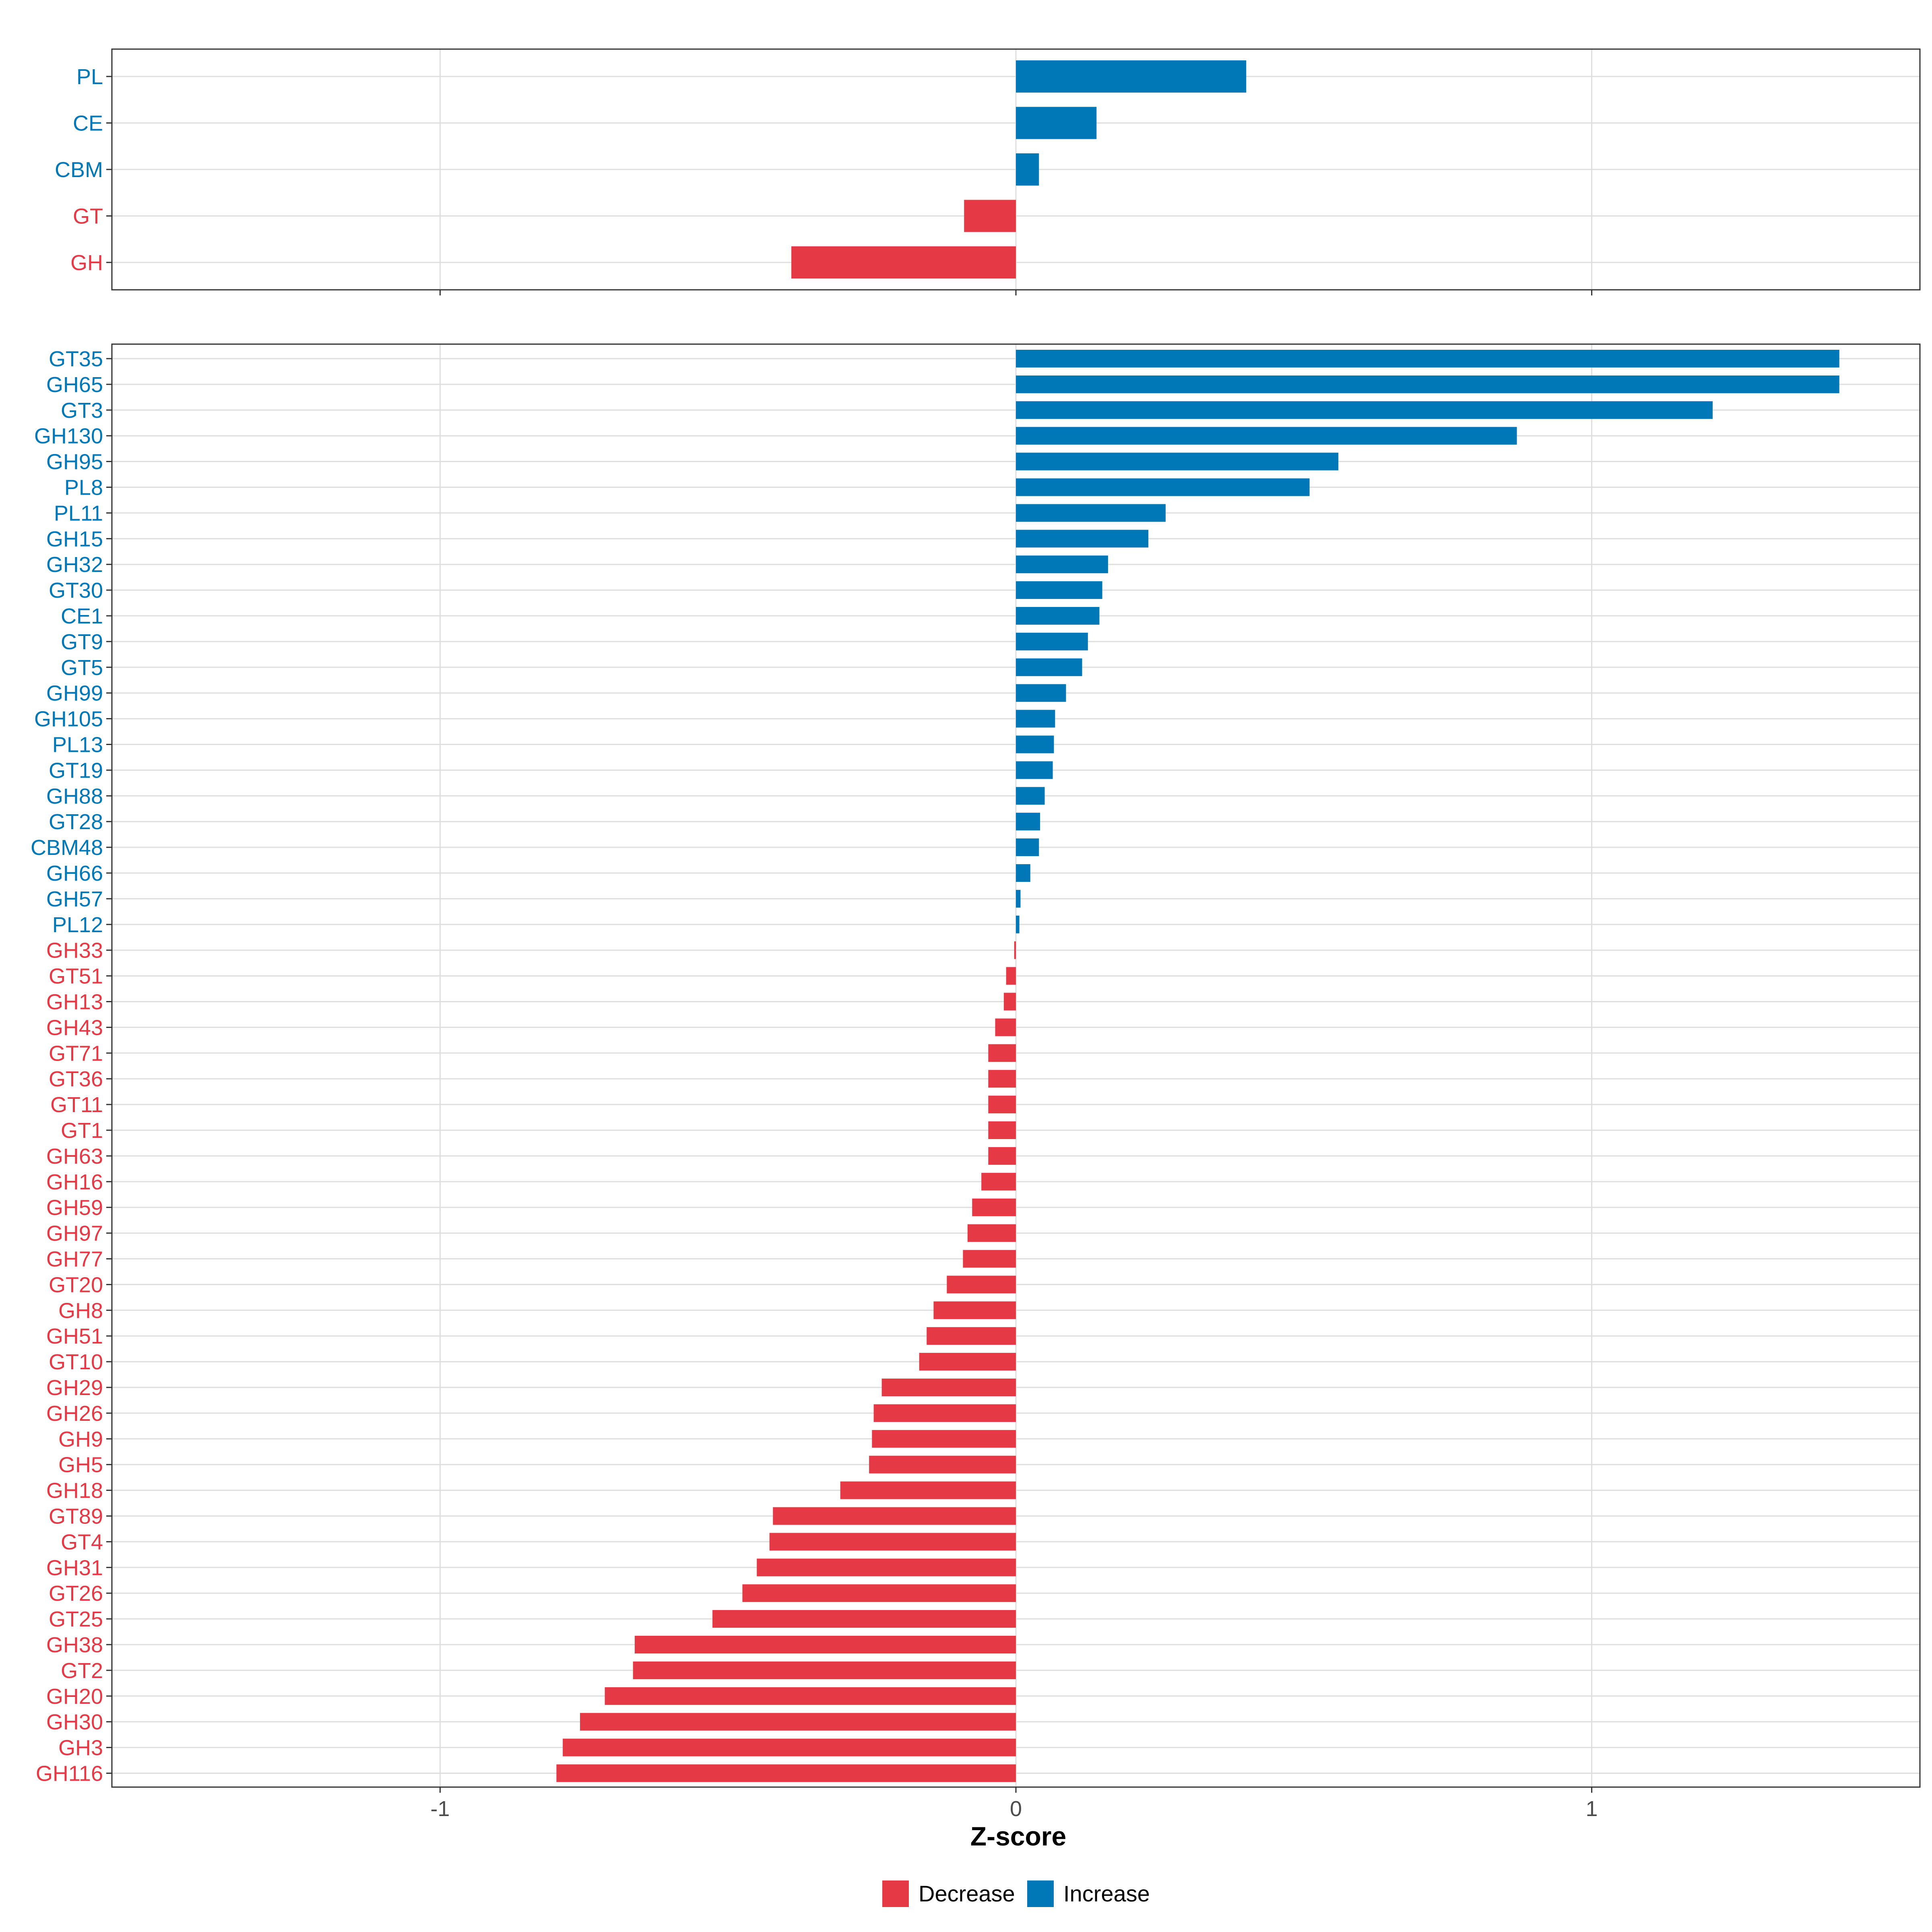 This screenshot has height=1932, width=1932. Describe the element at coordinates (903, 262) in the screenshot. I see `bar-GH` at that location.